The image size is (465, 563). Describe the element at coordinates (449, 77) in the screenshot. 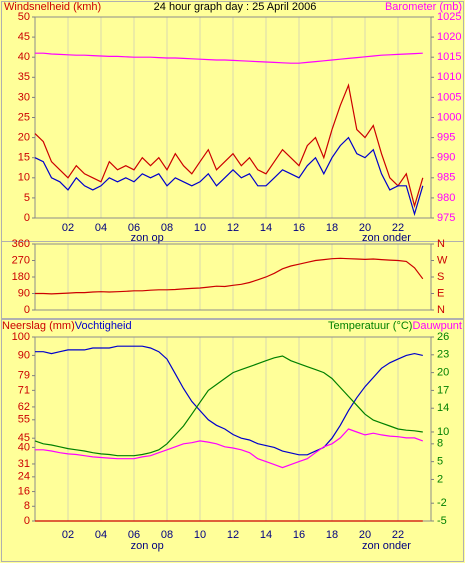

I see `y2-tick-label: 1010` at that location.